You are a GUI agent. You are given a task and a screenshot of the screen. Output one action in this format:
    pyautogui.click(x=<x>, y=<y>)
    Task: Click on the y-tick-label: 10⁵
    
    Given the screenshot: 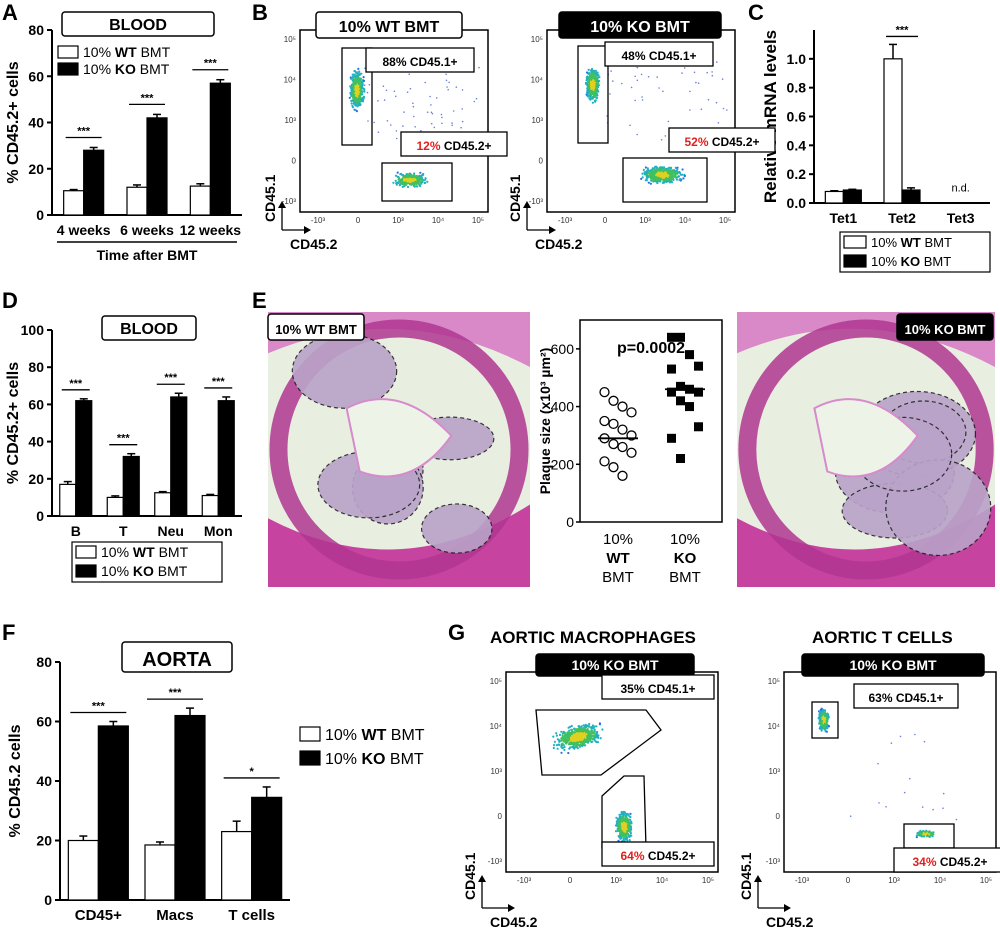 What is the action you would take?
    pyautogui.click(x=496, y=681)
    